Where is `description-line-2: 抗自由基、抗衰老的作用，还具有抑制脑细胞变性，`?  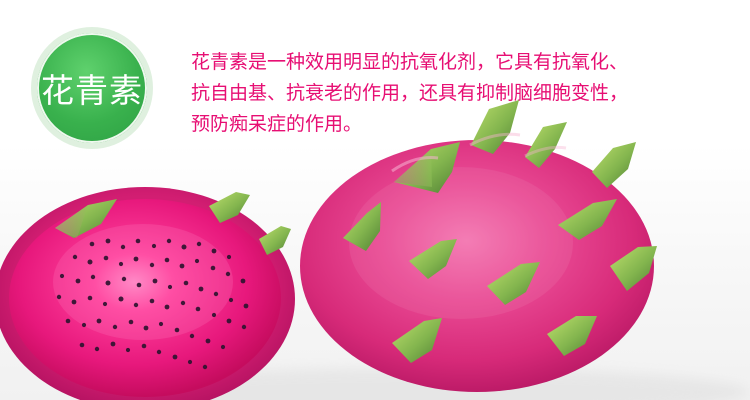 description-line-2: 抗自由基、抗衰老的作用，还具有抑制脑细胞变性， is located at coordinates (410, 93).